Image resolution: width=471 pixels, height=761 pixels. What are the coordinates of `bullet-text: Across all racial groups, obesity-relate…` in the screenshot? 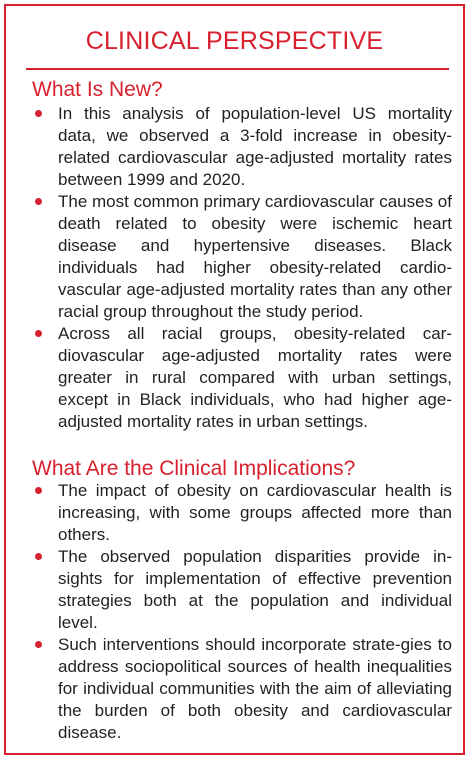 It's located at (255, 377).